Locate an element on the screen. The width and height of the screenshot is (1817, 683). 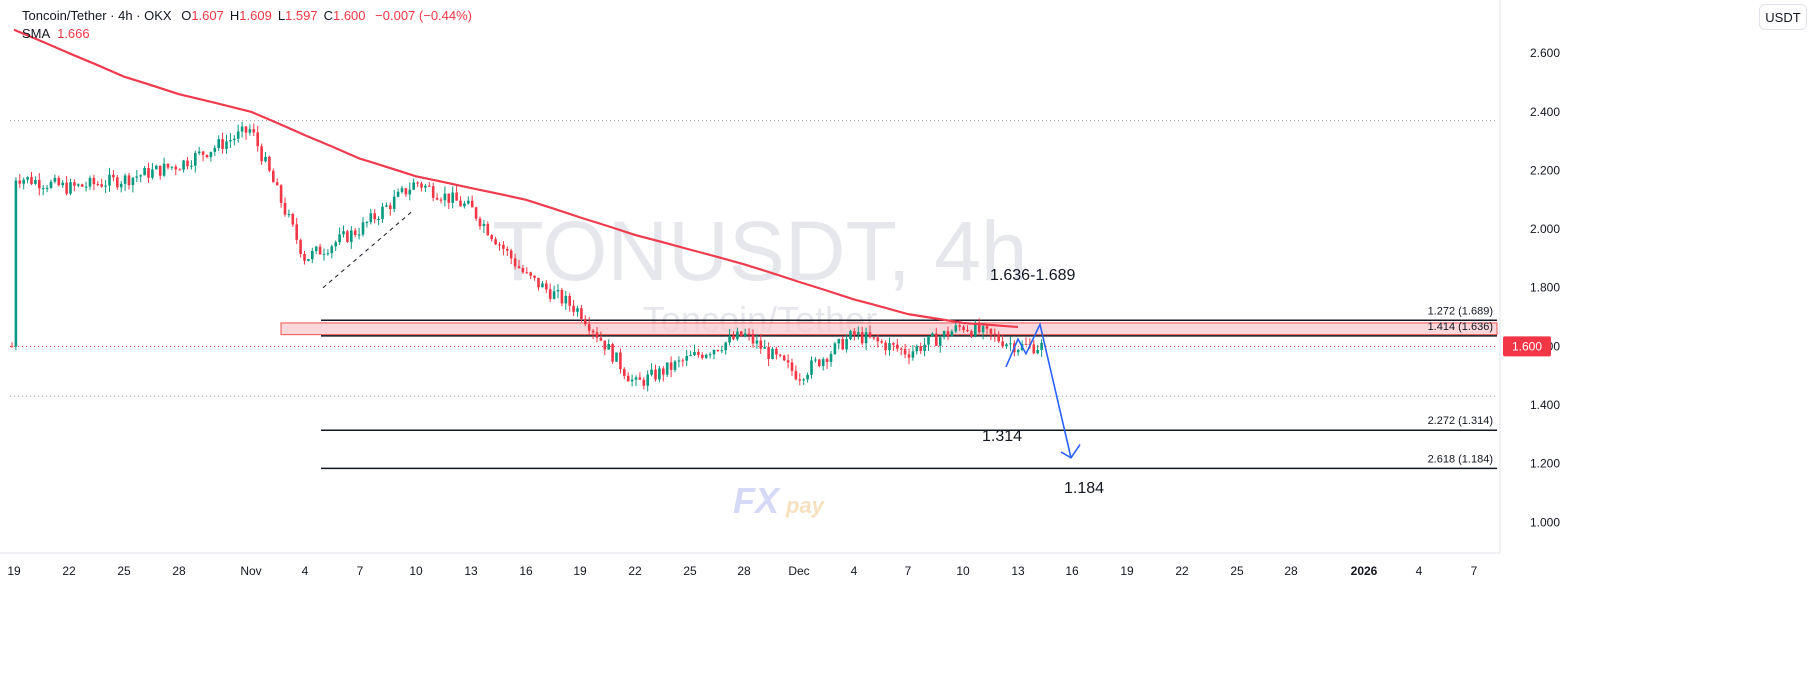
ohlc-item: O1.607 is located at coordinates (202, 15).